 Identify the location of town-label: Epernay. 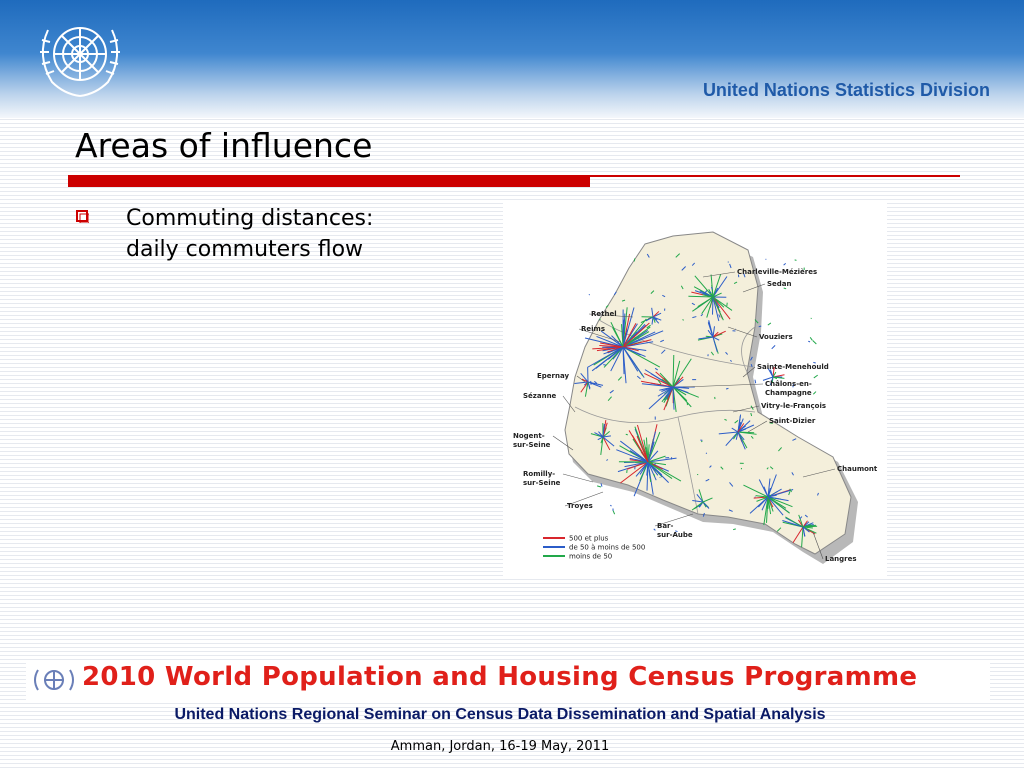
(553, 376).